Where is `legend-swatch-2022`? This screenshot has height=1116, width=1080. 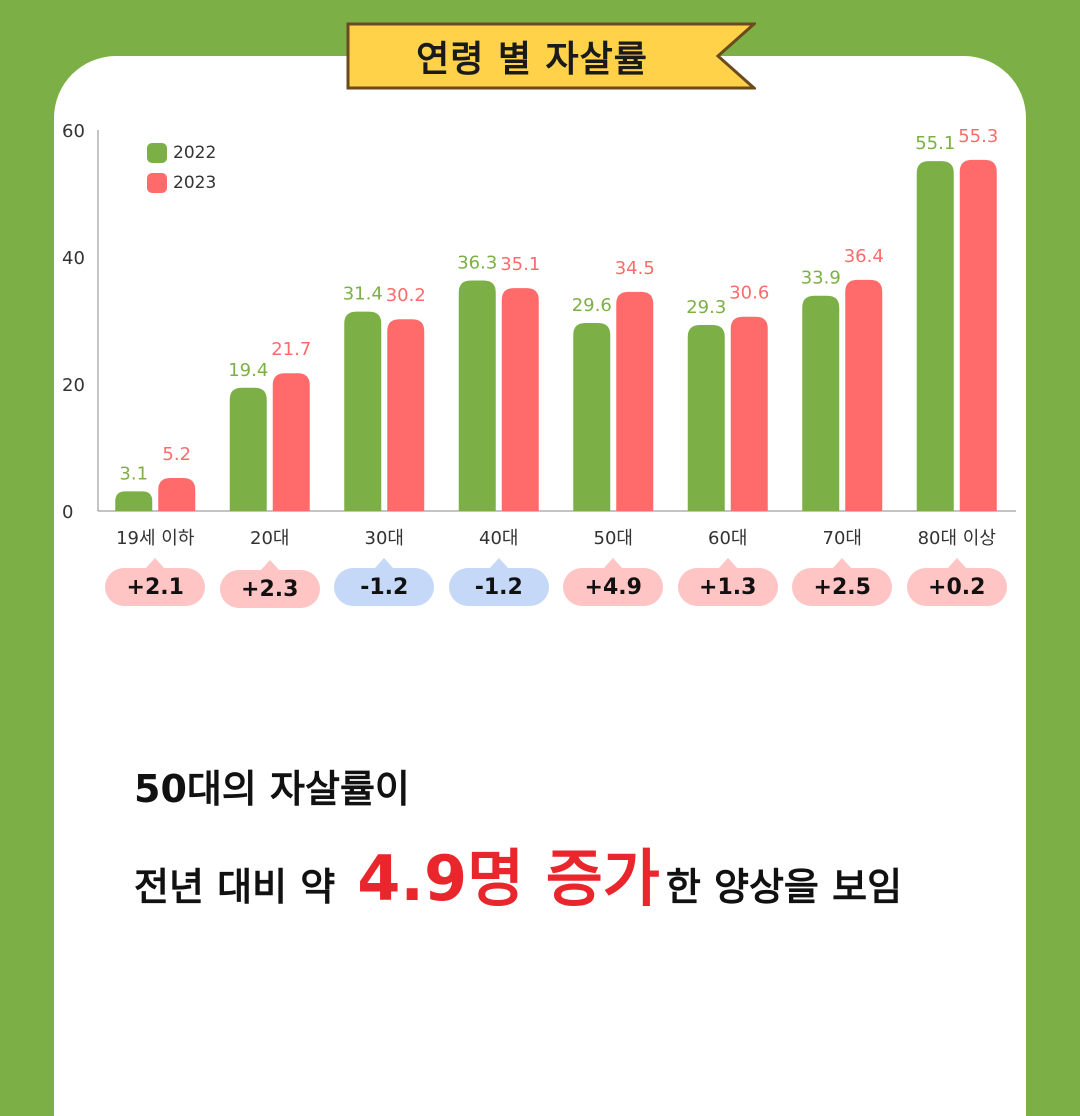
legend-swatch-2022 is located at coordinates (157, 153).